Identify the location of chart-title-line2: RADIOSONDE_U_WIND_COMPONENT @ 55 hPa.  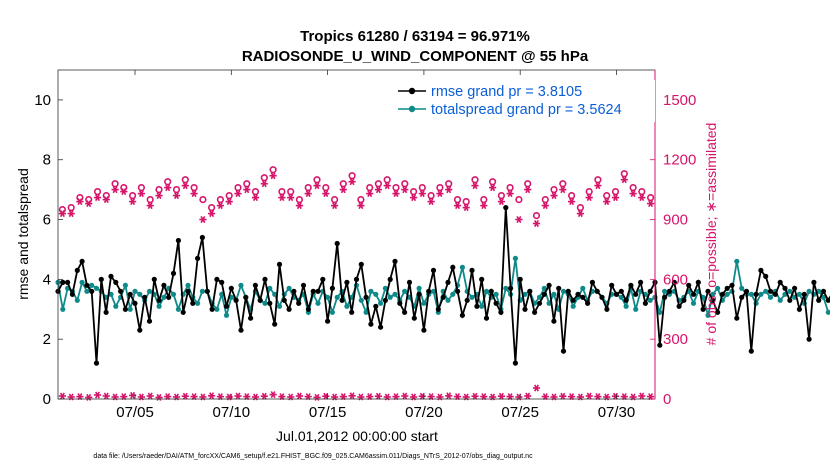
(415, 56).